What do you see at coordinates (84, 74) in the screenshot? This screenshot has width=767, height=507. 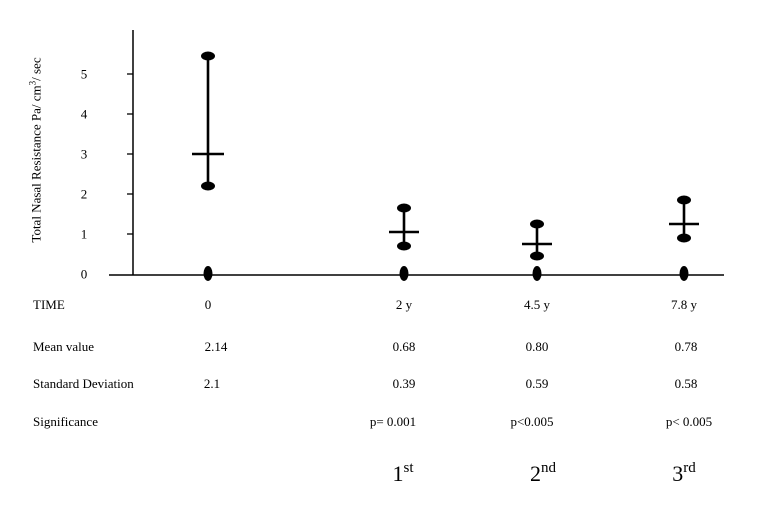 I see `y-tick-label: 5` at bounding box center [84, 74].